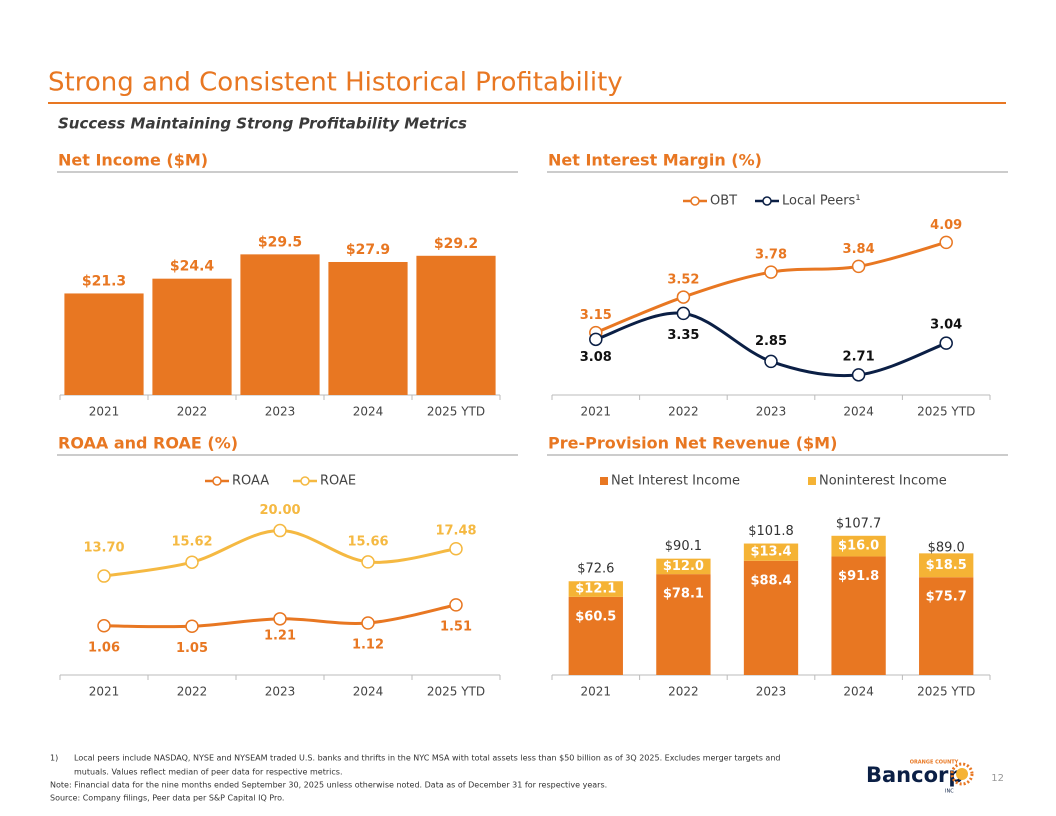 The width and height of the screenshot is (1056, 816). Describe the element at coordinates (596, 357) in the screenshot. I see `value-label: 3.08` at that location.